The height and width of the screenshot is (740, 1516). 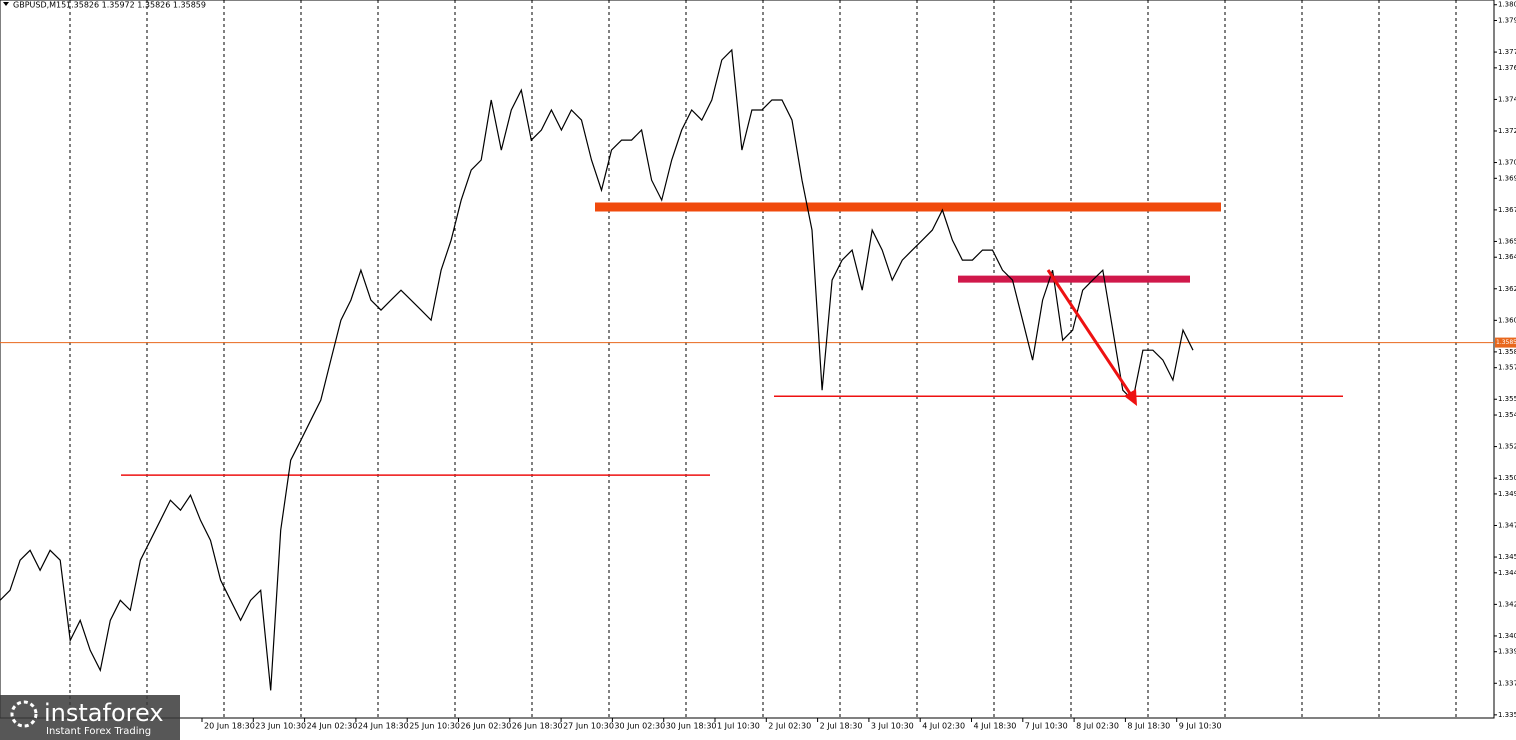 What do you see at coordinates (1507, 399) in the screenshot?
I see `y-tick-label: 1.355` at bounding box center [1507, 399].